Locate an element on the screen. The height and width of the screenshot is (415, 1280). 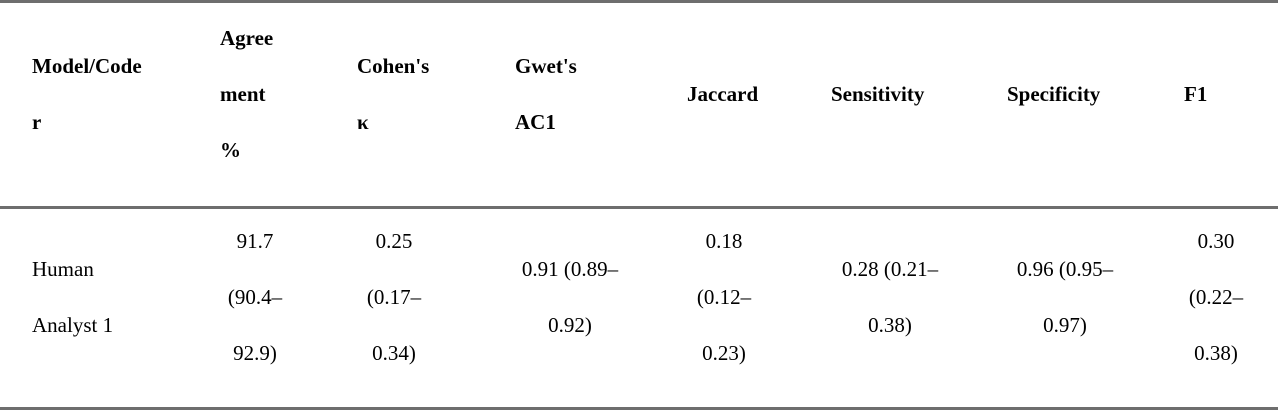
cell-model-coder: Human Analyst 1 is located at coordinates (73, 297).